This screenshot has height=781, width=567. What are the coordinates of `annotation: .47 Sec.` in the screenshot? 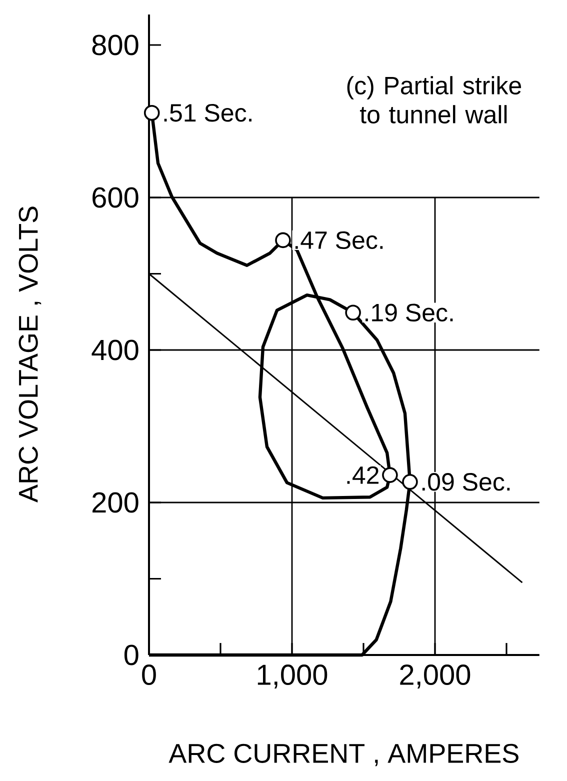 It's located at (339, 240).